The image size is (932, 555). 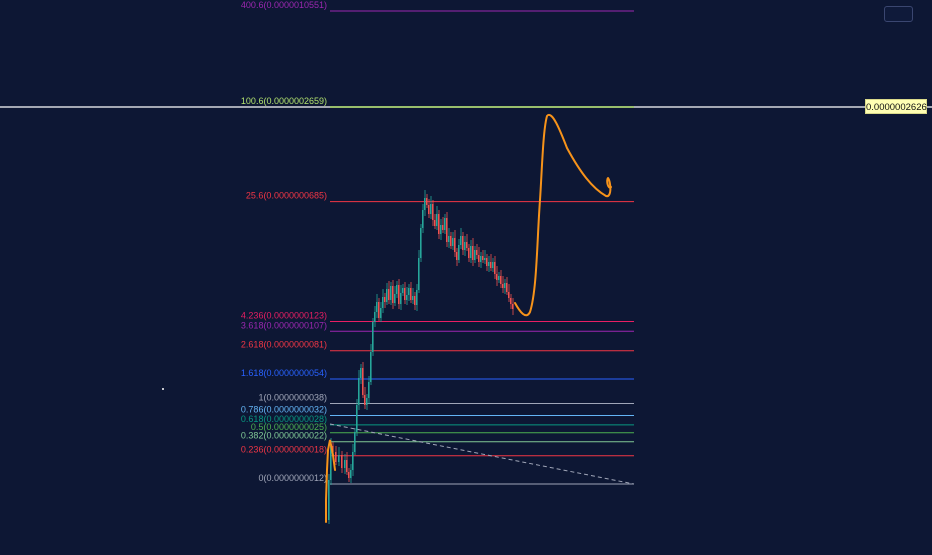 I want to click on fib-level-label: 25.6(0.0000000685), so click(x=286, y=196).